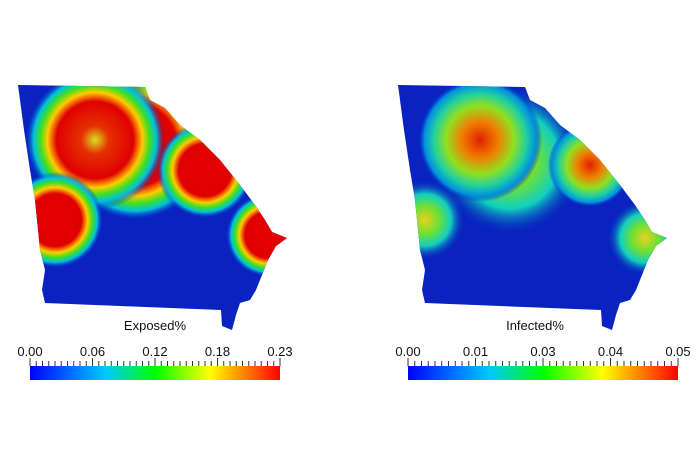 The image size is (700, 467). I want to click on colorbar-tick-label: 0.01, so click(475, 351).